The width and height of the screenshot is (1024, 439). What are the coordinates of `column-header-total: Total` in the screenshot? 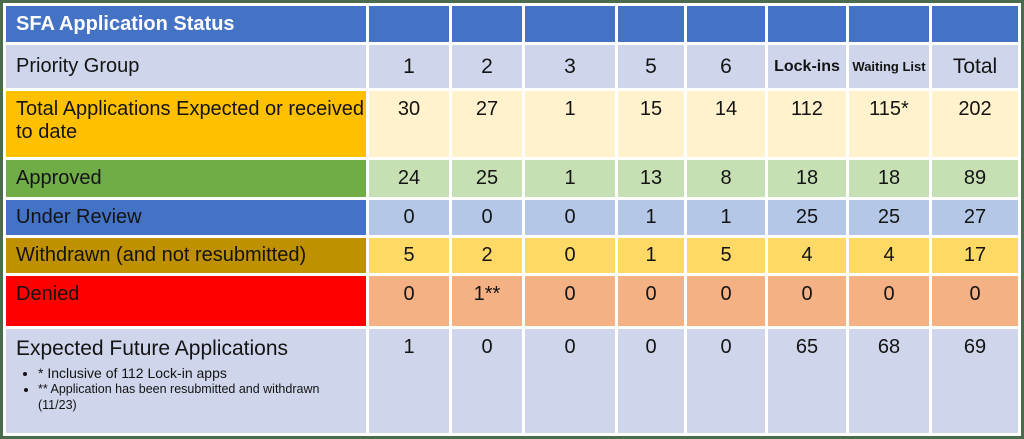 It's located at (975, 66).